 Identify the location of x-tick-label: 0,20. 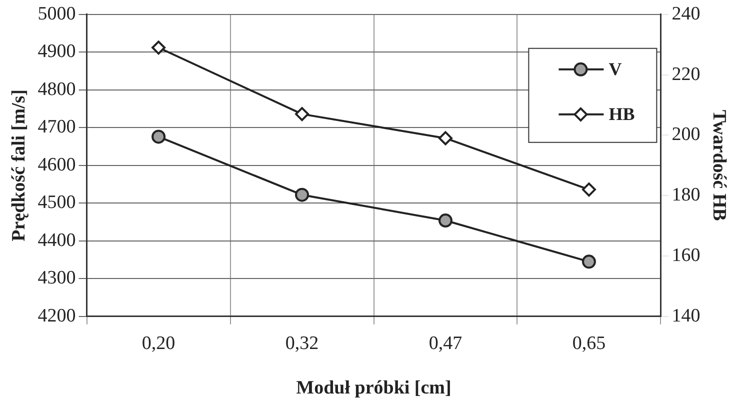
(159, 343).